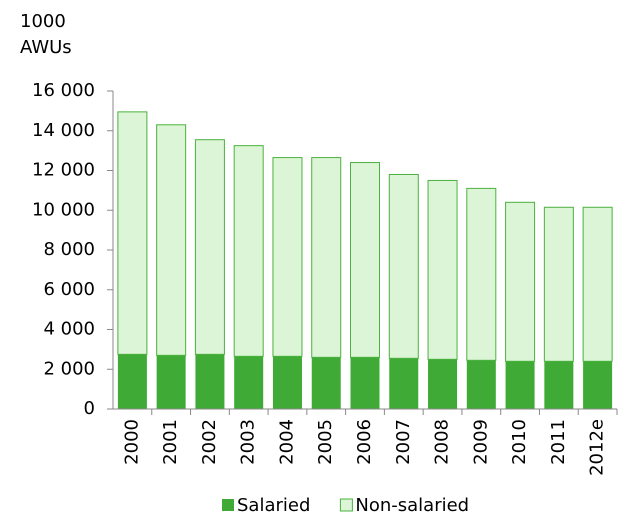 This screenshot has width=627, height=516. I want to click on y-tick-label: 16 000, so click(63, 90).